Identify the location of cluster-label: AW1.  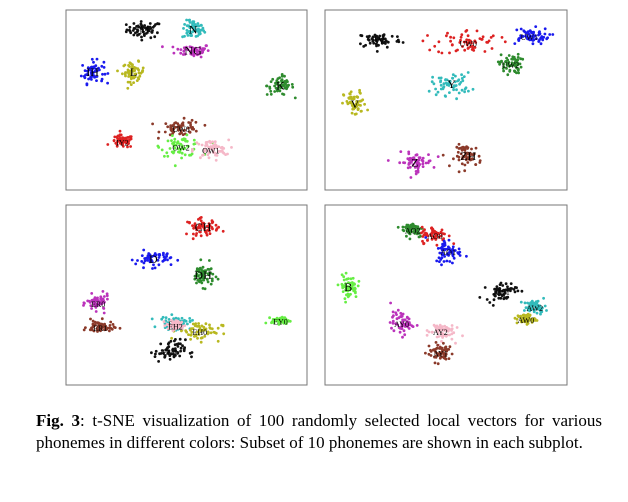
(501, 292).